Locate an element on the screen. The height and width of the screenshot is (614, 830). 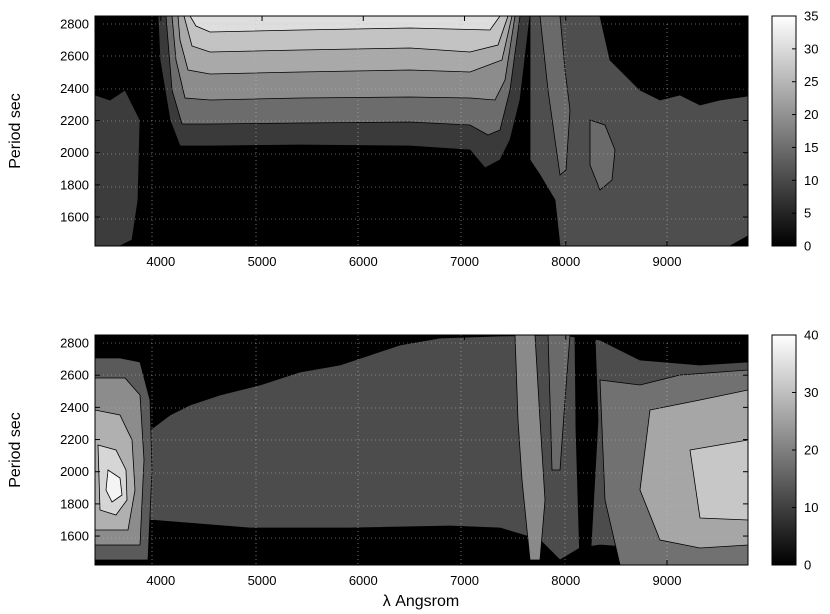
panel-1-region-left is located at coordinates (118, 167).